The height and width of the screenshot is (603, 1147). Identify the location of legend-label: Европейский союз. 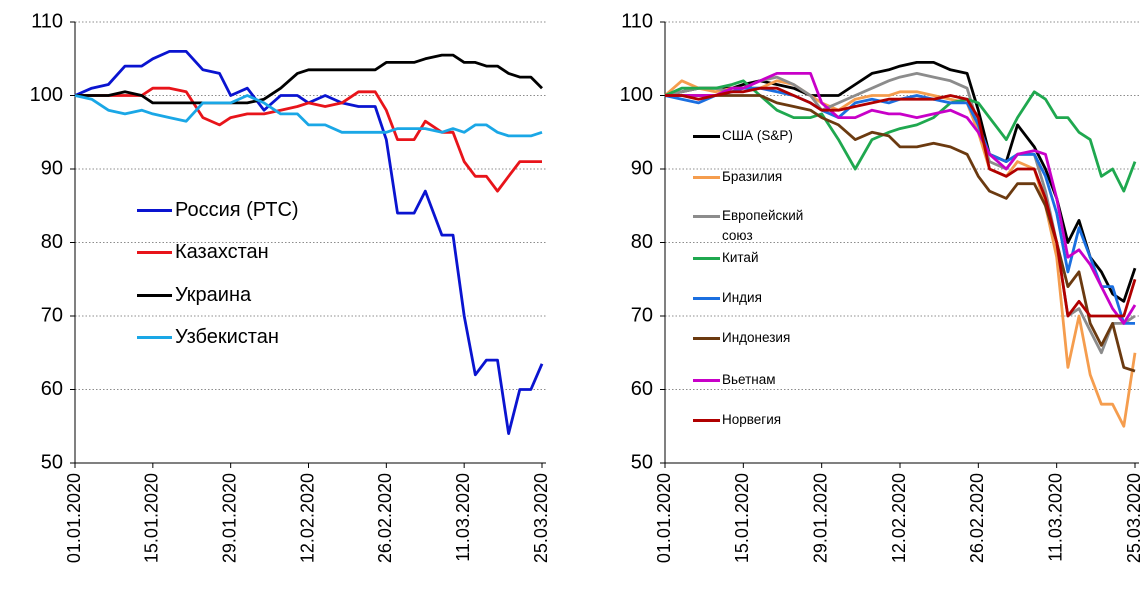
(763, 225).